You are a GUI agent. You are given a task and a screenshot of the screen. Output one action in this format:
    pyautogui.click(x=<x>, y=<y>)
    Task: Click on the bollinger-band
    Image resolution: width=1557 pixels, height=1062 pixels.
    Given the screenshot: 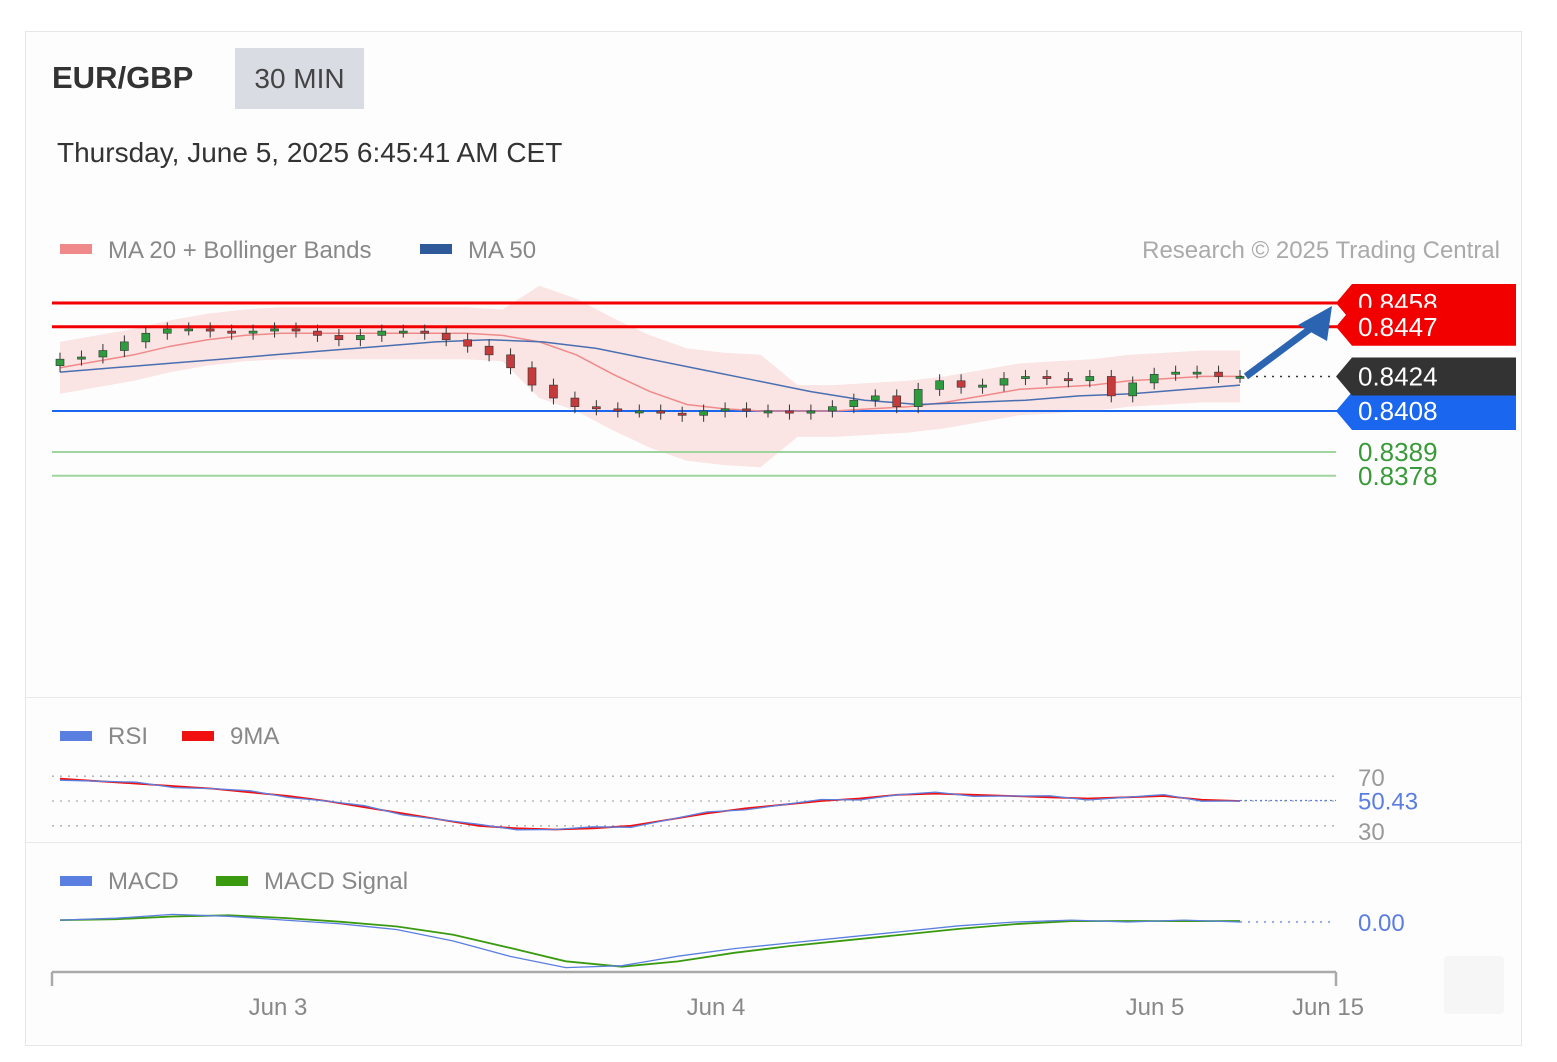 What is the action you would take?
    pyautogui.click(x=650, y=376)
    